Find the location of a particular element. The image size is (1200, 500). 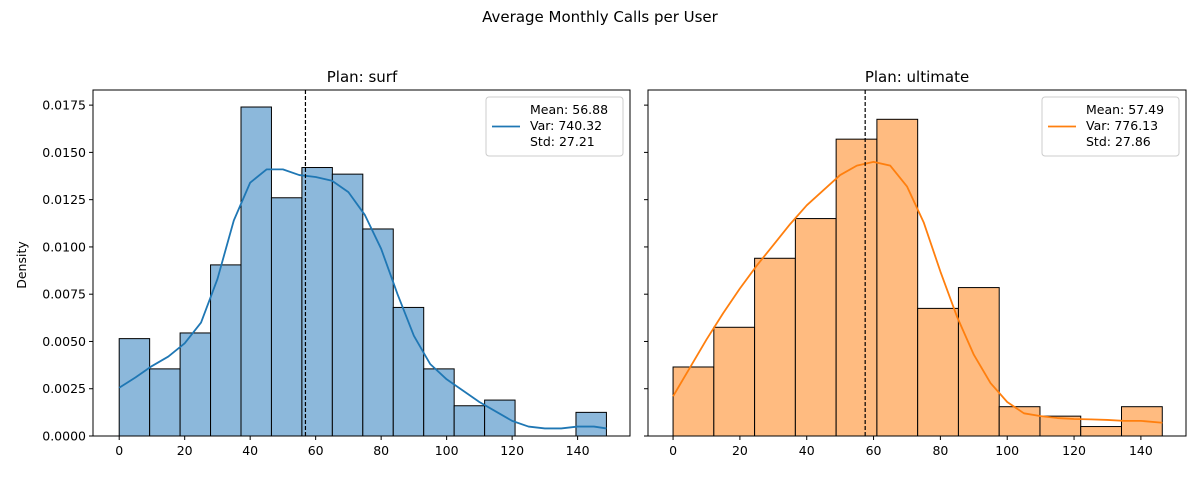

y-tick-label-4: 0.0100 is located at coordinates (64, 246).